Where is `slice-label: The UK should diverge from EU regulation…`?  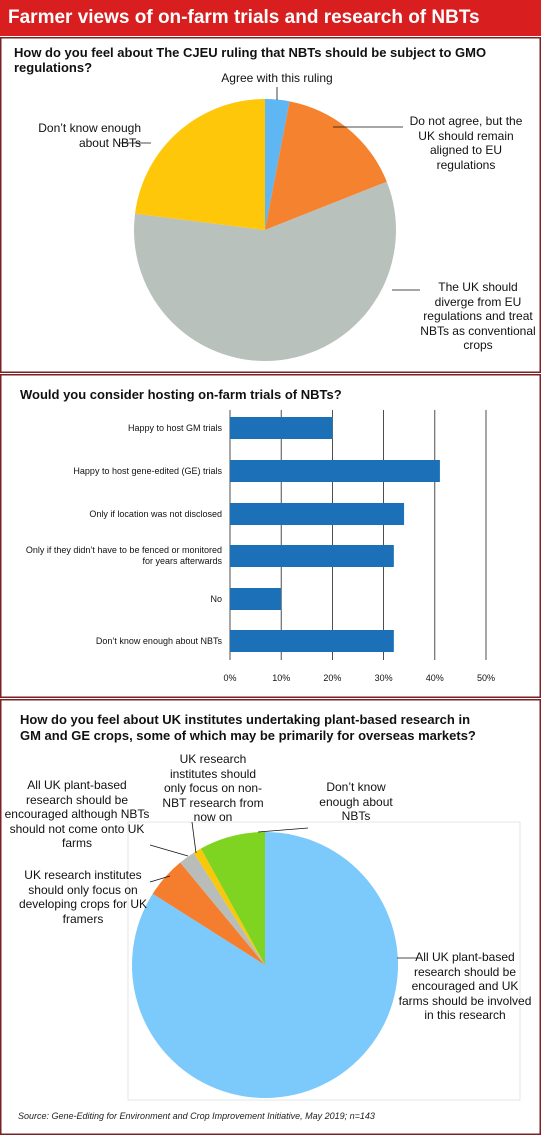
slice-label: The UK should diverge from EU regulation… is located at coordinates (478, 316).